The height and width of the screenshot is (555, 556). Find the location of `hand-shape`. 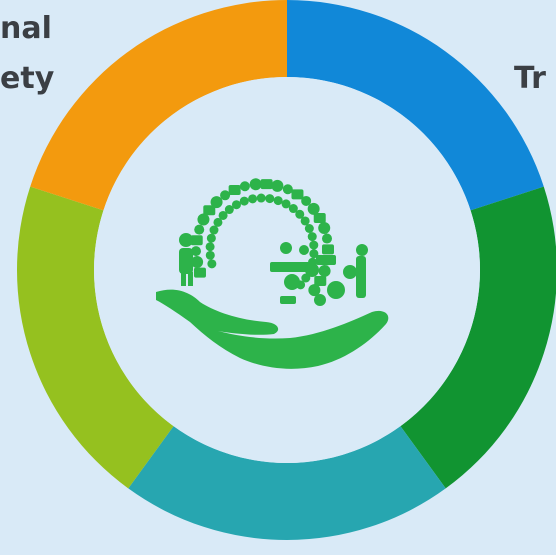

hand-shape is located at coordinates (272, 329).